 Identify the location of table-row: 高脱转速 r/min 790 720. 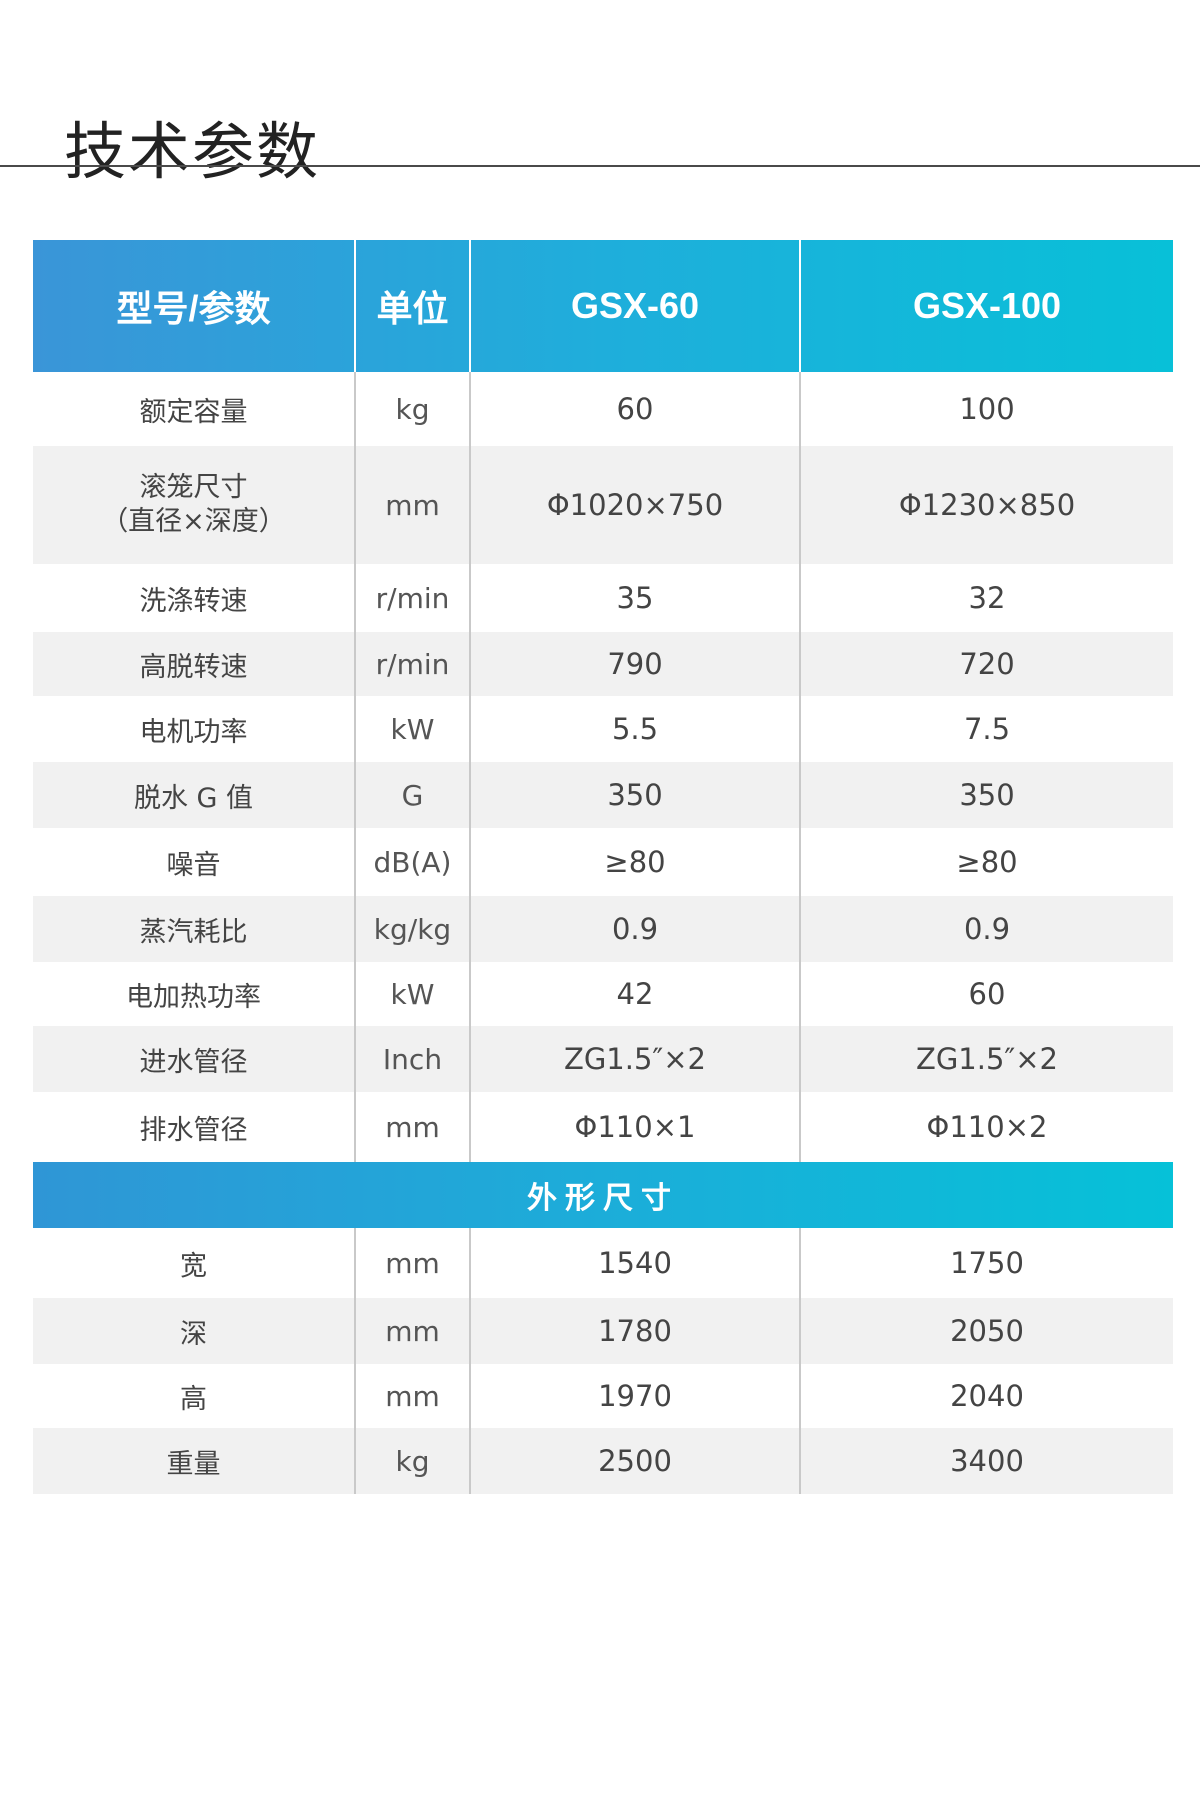
(603, 664).